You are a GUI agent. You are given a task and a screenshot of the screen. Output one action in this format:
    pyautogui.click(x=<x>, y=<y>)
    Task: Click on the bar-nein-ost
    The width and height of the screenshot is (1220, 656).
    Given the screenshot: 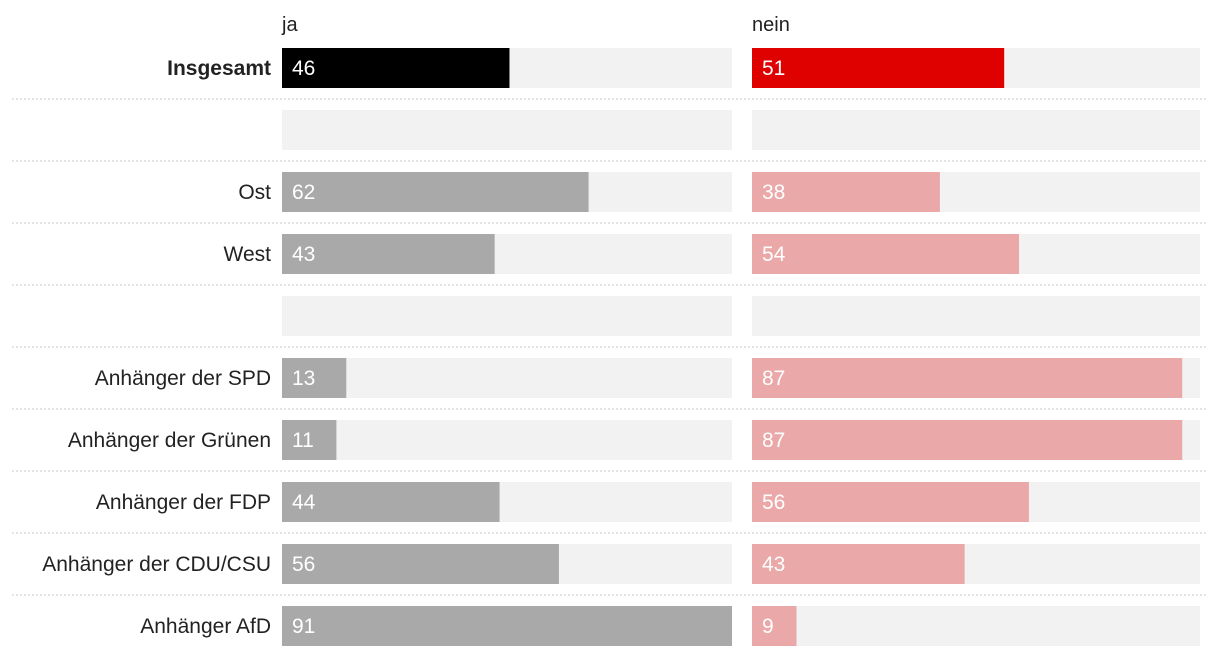 What is the action you would take?
    pyautogui.click(x=846, y=192)
    